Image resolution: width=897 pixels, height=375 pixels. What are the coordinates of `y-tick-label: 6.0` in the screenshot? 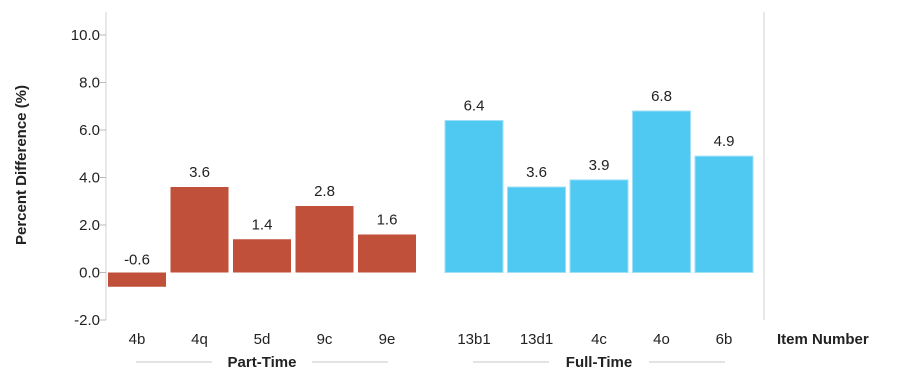 It's located at (89, 130).